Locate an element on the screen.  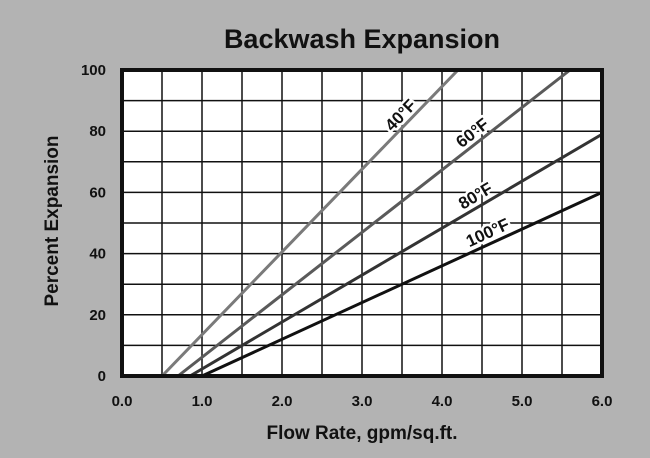
x-tick-label: 3.0 is located at coordinates (362, 401).